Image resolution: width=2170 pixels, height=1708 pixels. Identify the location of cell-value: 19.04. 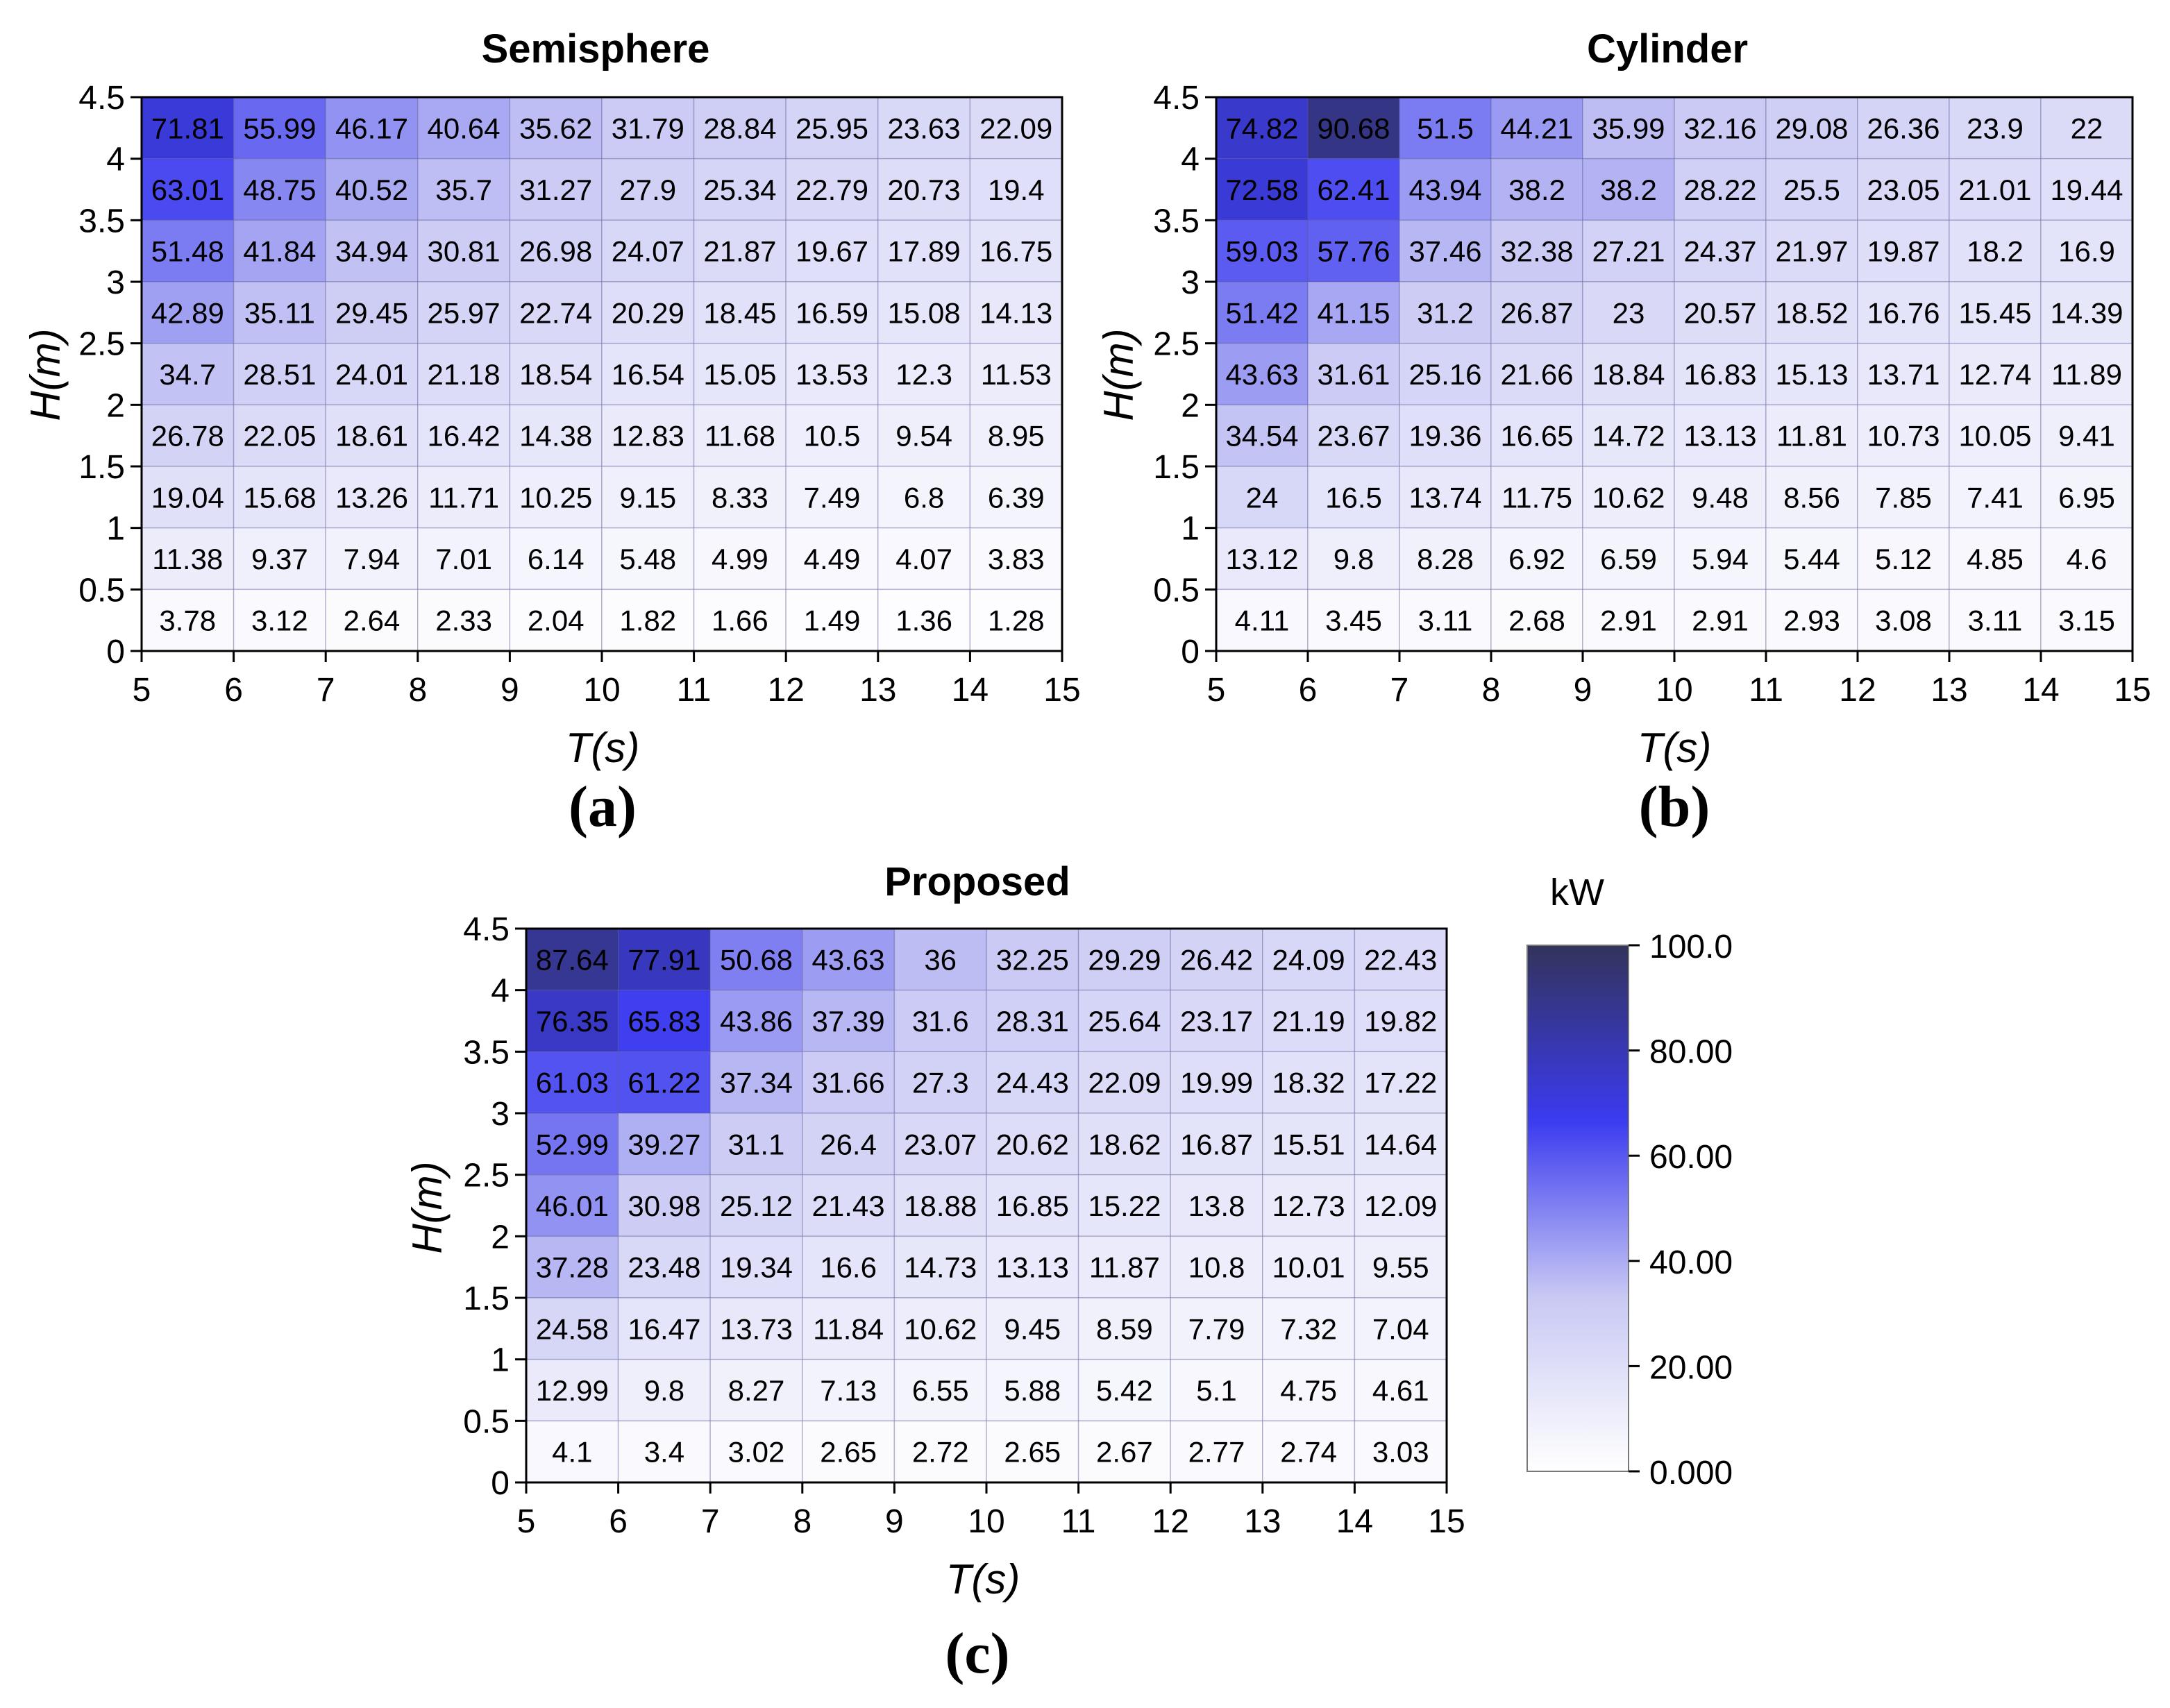
(187, 498).